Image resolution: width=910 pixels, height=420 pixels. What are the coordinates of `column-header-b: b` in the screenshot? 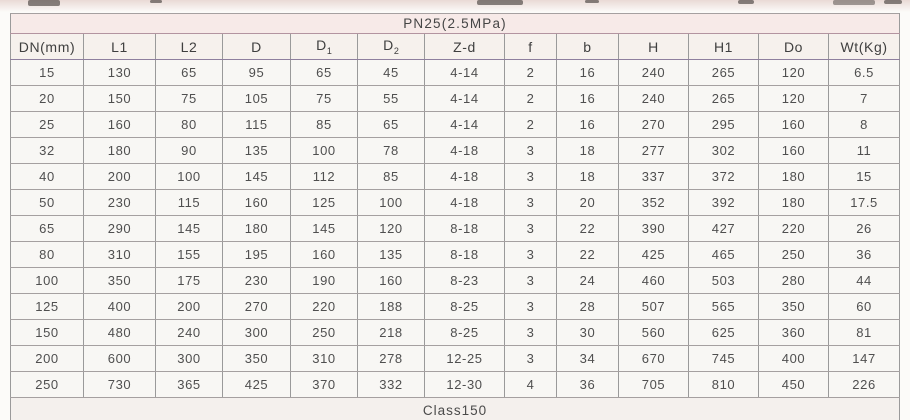 It's located at (587, 46).